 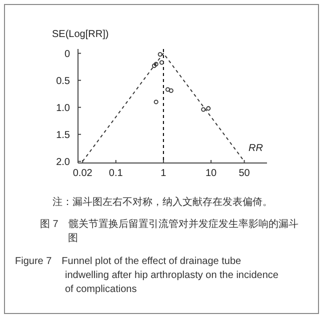 What do you see at coordinates (163, 203) in the screenshot?
I see `text: 注：漏斗图左右不对称，纳入文献存在发表偏倚。` at bounding box center [163, 203].